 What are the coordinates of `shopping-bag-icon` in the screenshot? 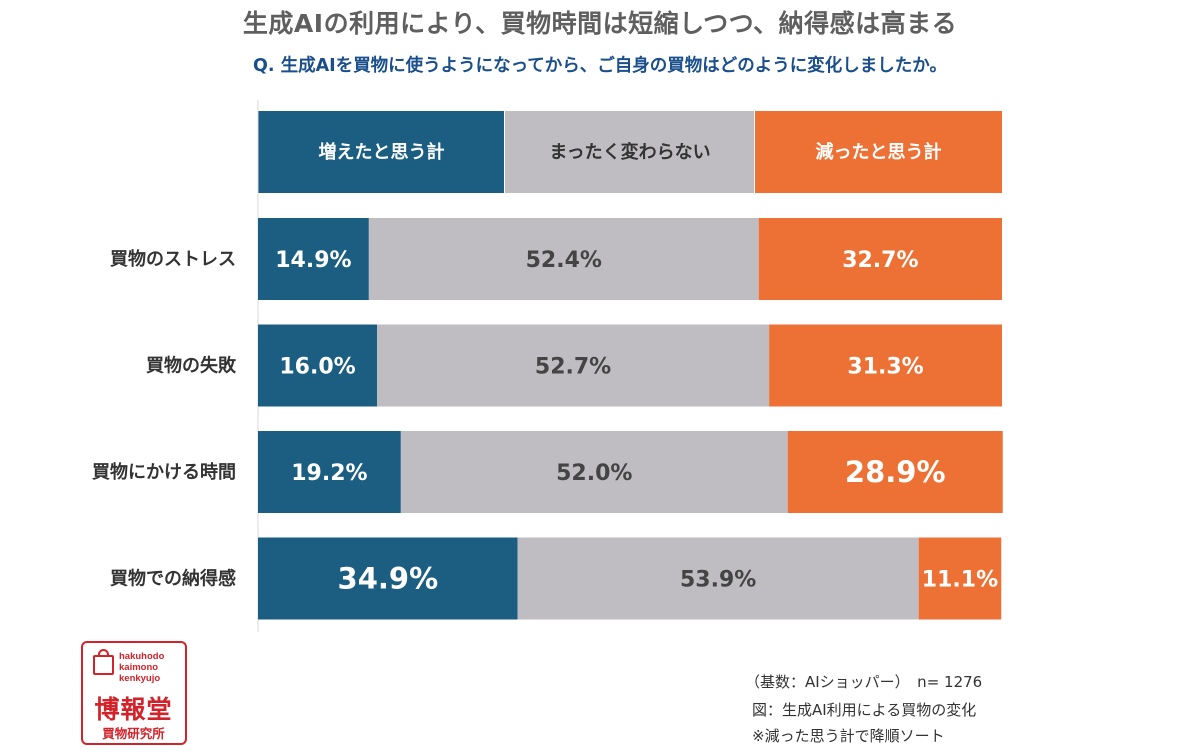 It's located at (103, 662).